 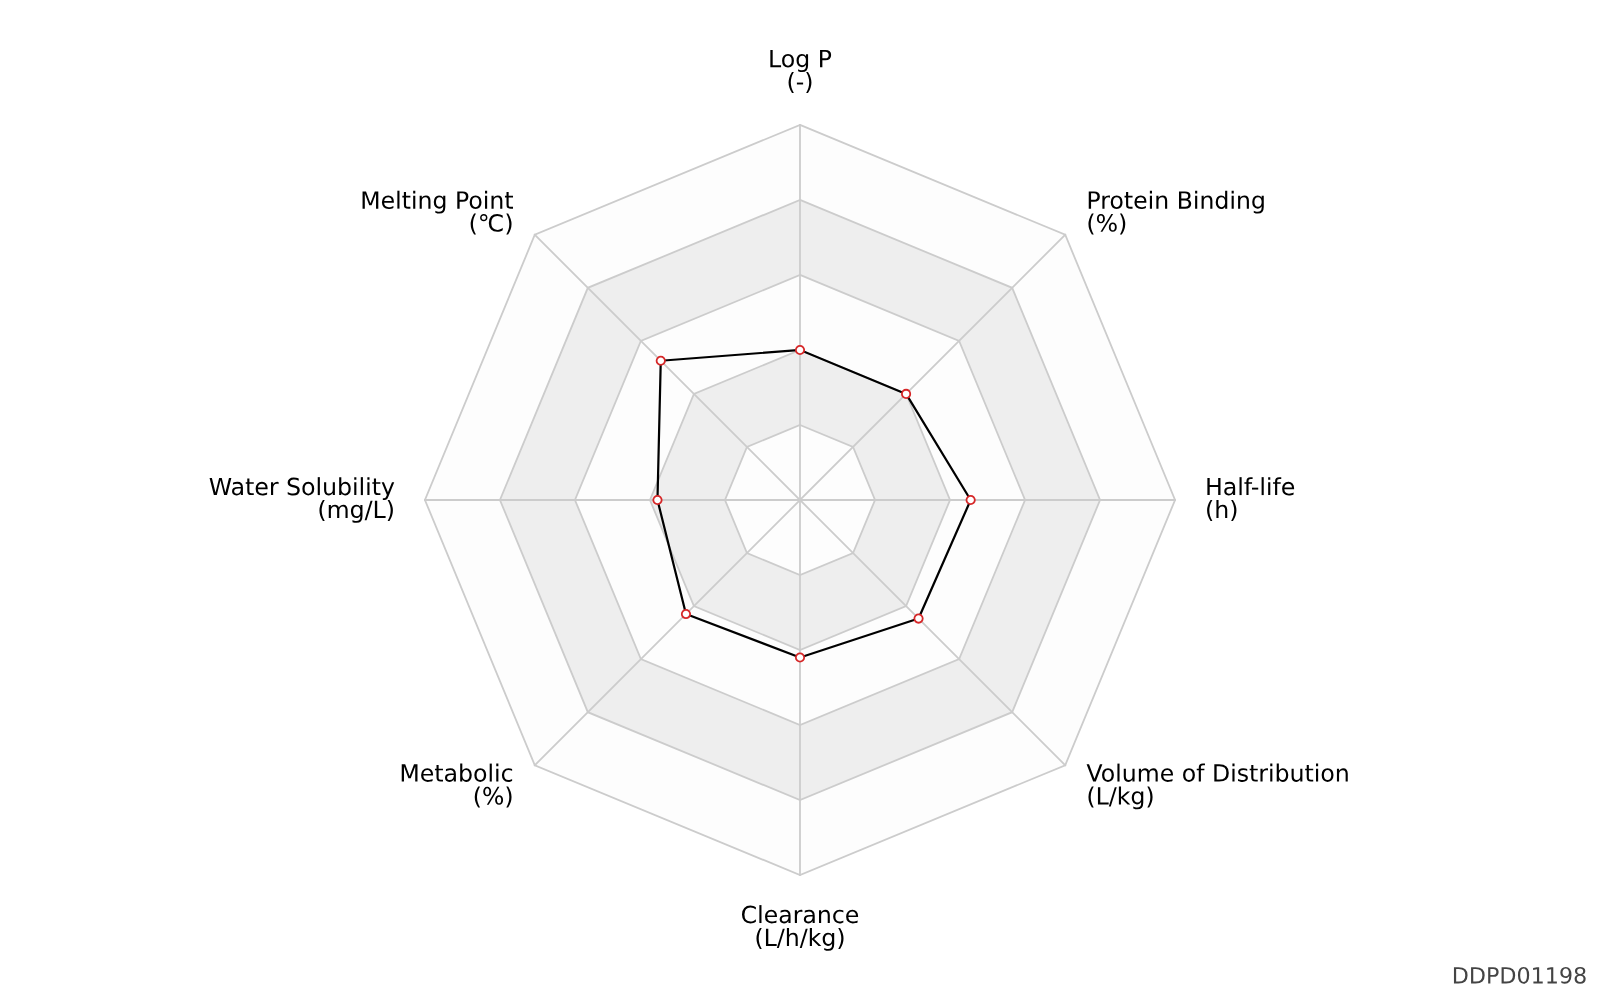 What do you see at coordinates (1217, 786) in the screenshot?
I see `spoke-label: Volume of Distribution (L/kg)` at bounding box center [1217, 786].